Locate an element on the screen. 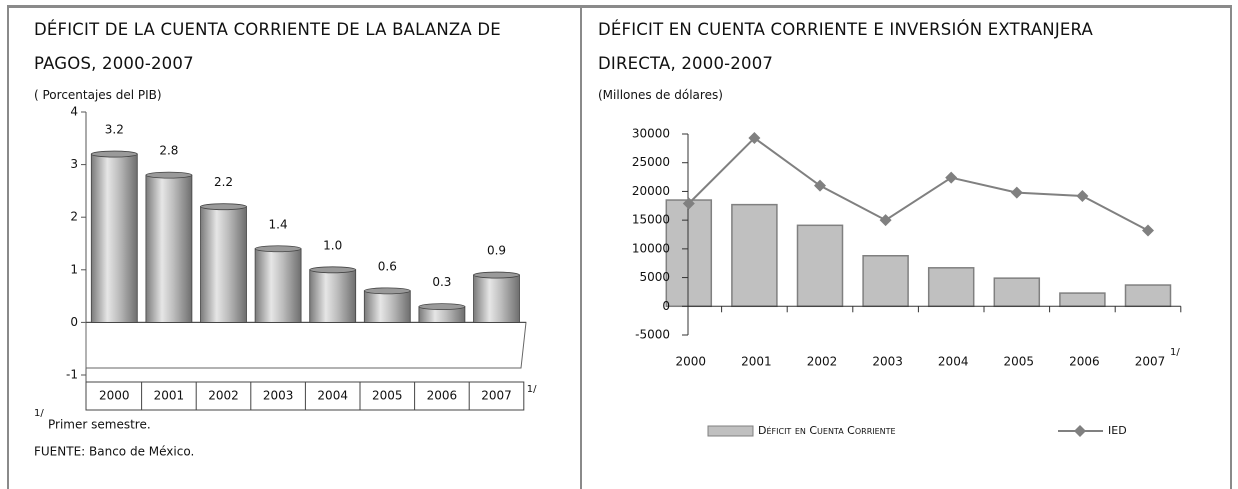 The image size is (1238, 489). data-label: 3.2 is located at coordinates (114, 130).